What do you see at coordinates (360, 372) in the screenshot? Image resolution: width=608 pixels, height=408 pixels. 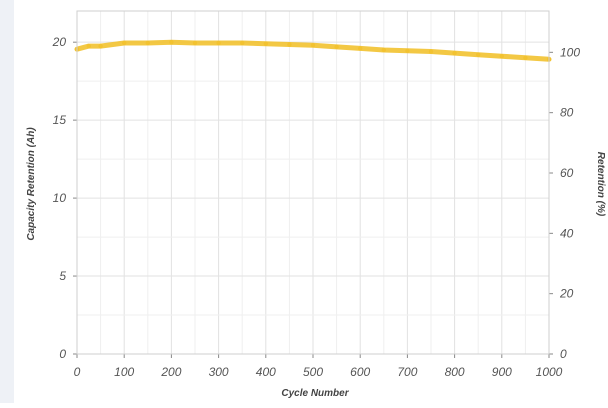 I see `x-tick-label: 600` at bounding box center [360, 372].